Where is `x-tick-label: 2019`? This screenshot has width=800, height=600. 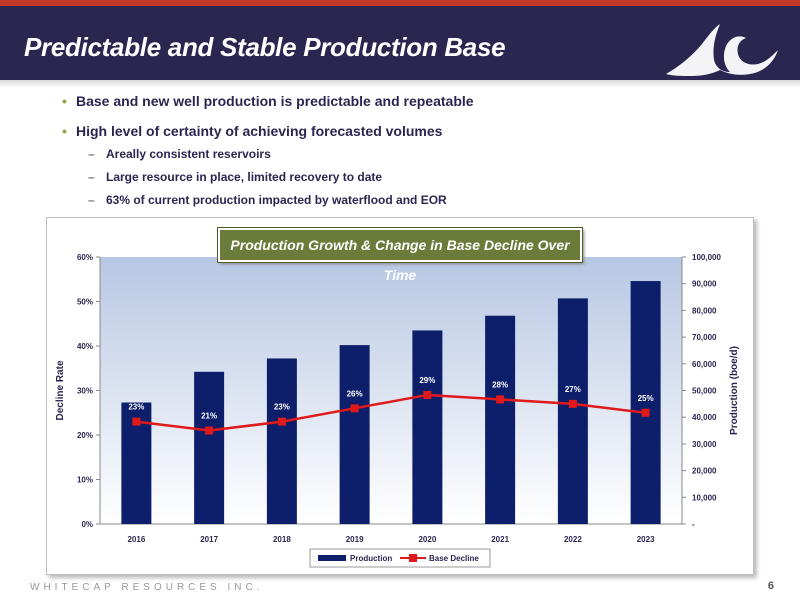 x-tick-label: 2019 is located at coordinates (355, 539).